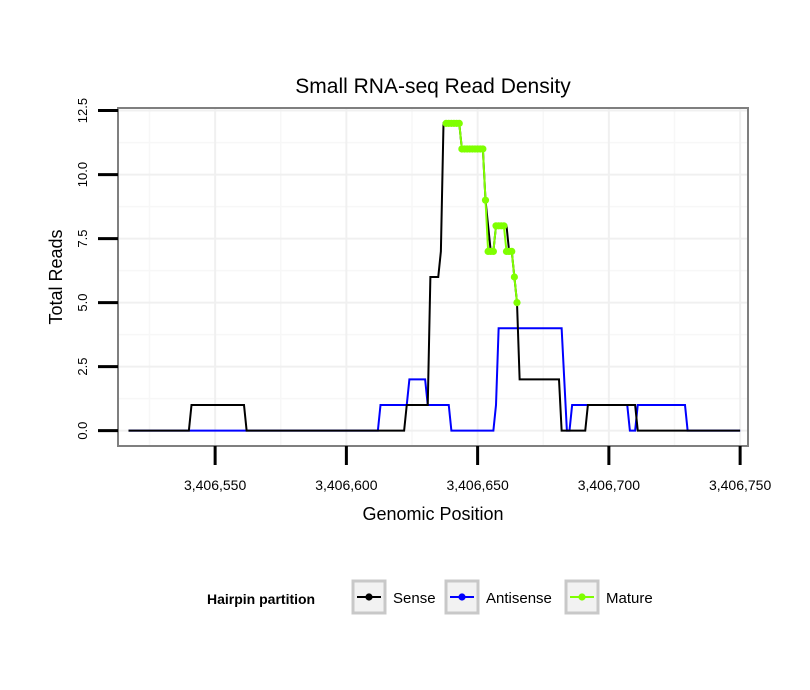 The width and height of the screenshot is (810, 690). I want to click on x-tick-label: 3,406,700, so click(609, 485).